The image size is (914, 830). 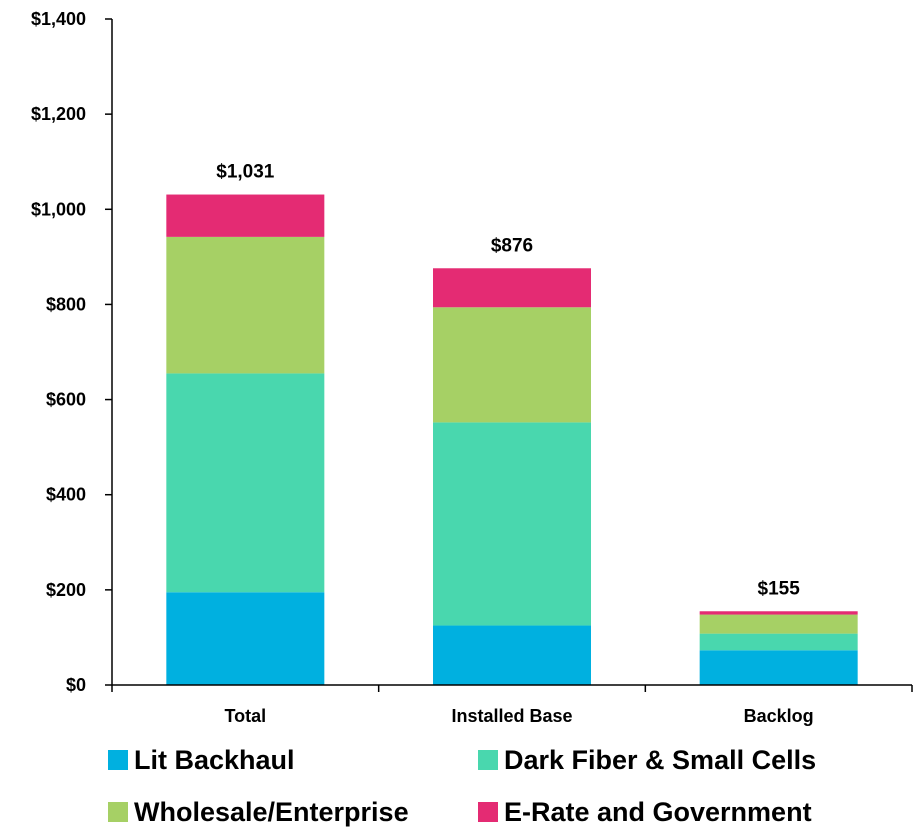 What do you see at coordinates (76, 685) in the screenshot?
I see `y-tick-label: $0` at bounding box center [76, 685].